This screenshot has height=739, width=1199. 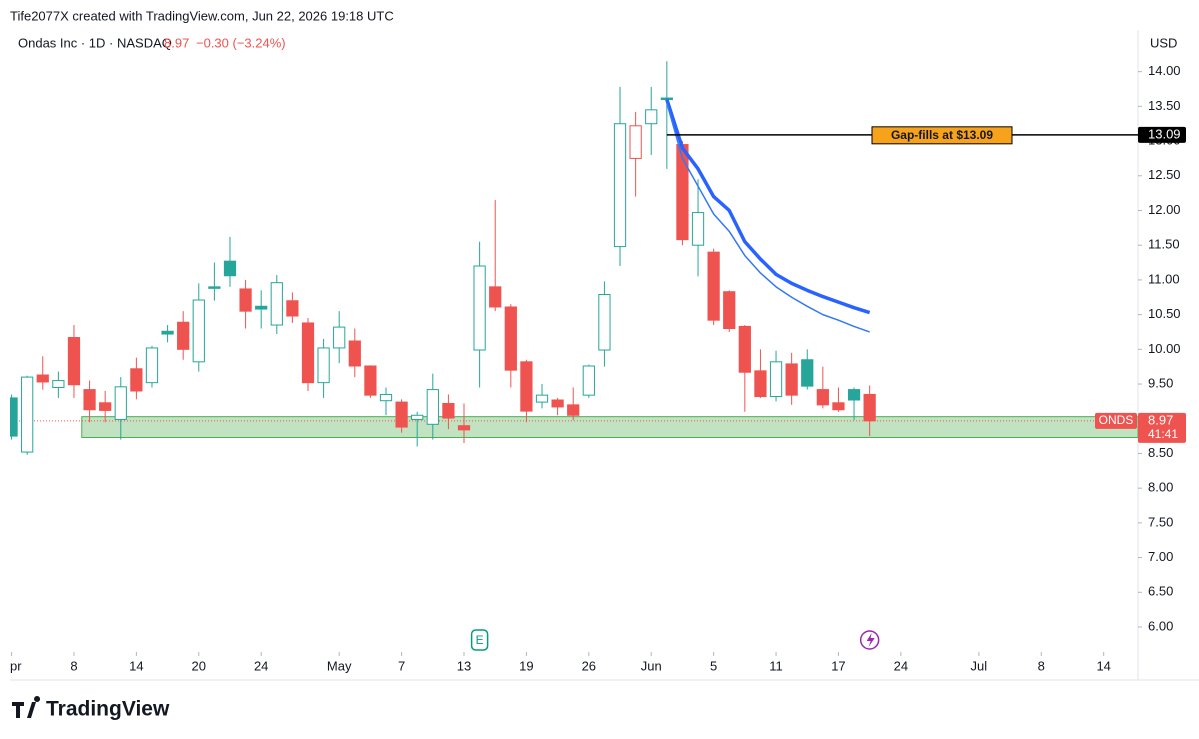 I want to click on x-tick-label: May, so click(x=339, y=665).